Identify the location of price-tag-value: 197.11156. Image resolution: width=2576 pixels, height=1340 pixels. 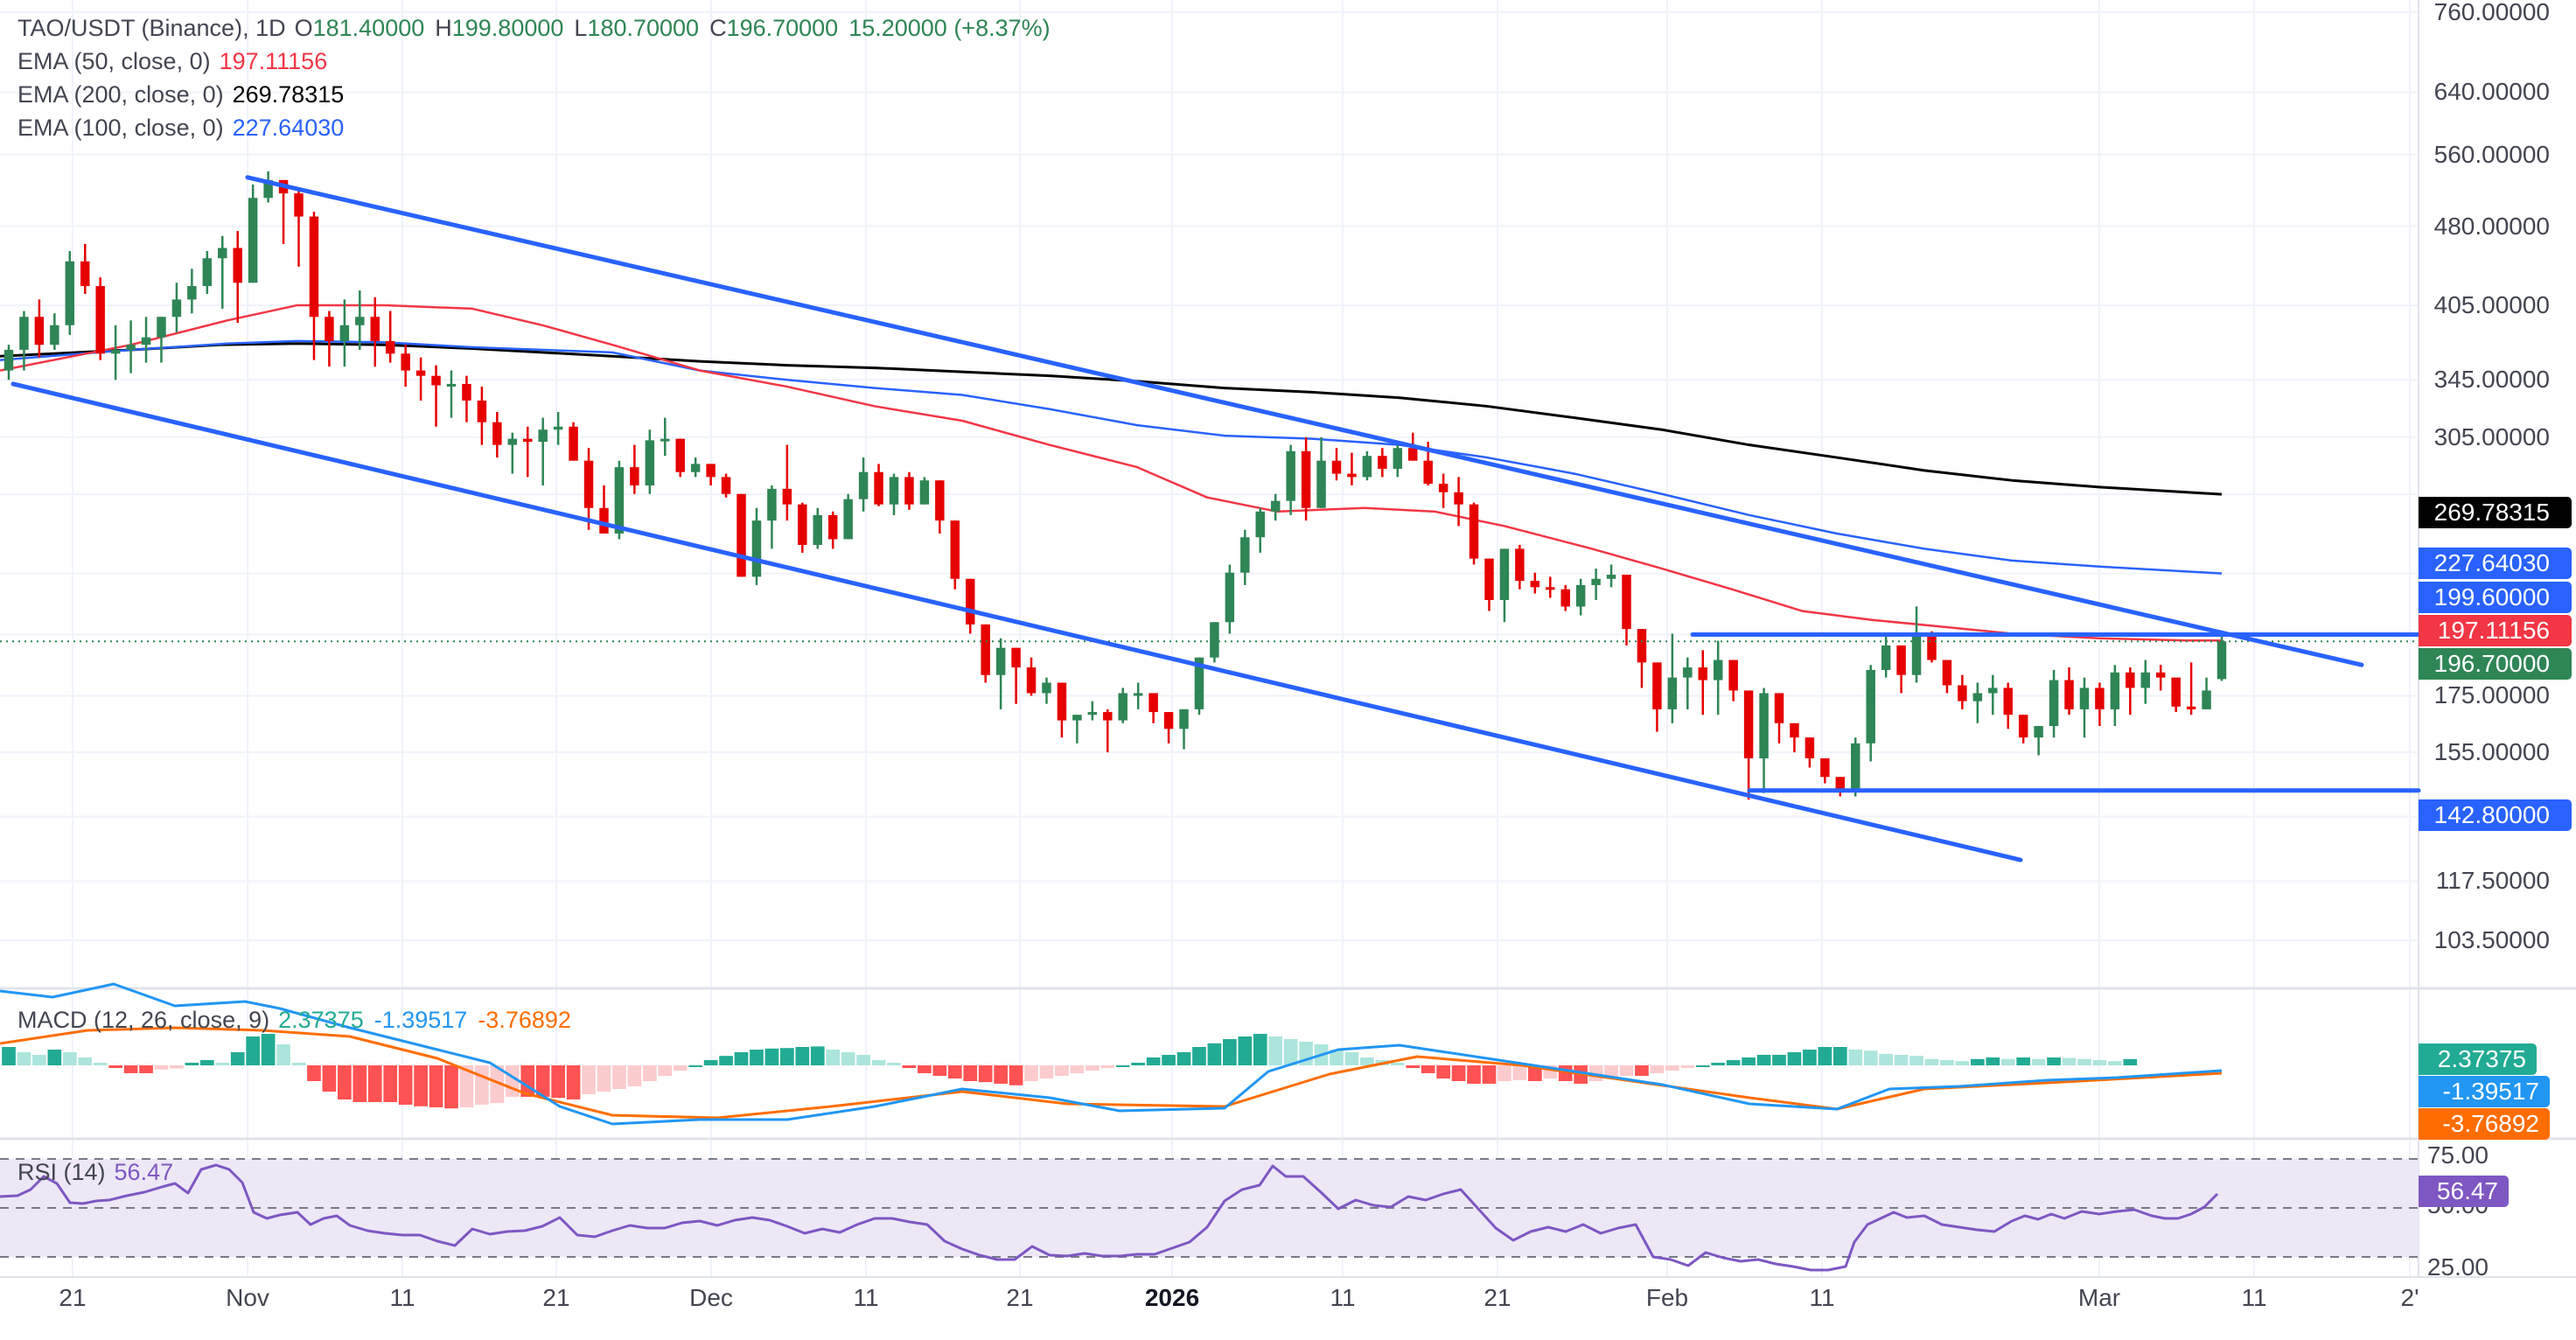
(2493, 630).